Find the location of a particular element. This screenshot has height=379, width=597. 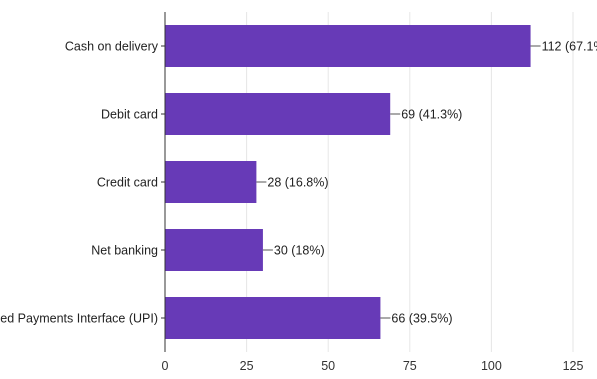

data-label-2: 28 (16.8%) is located at coordinates (297, 183).